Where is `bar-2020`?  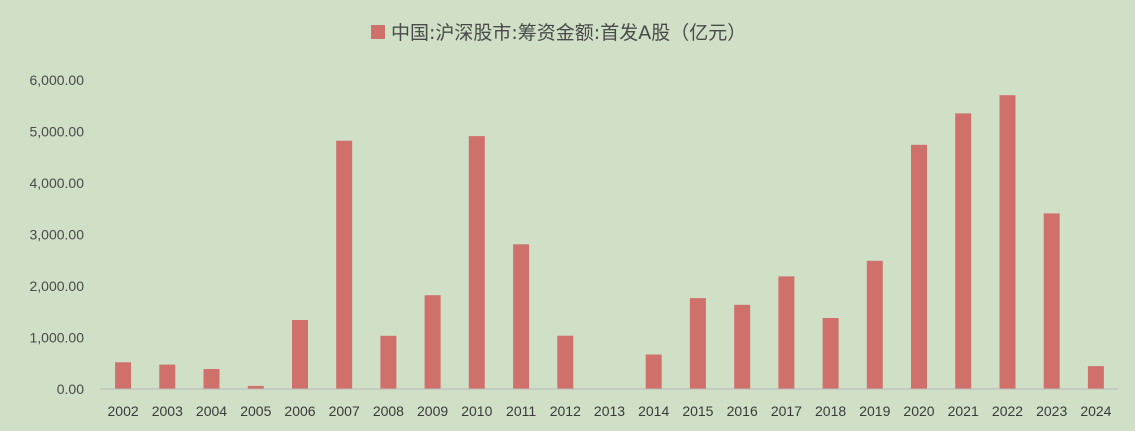
bar-2020 is located at coordinates (919, 266).